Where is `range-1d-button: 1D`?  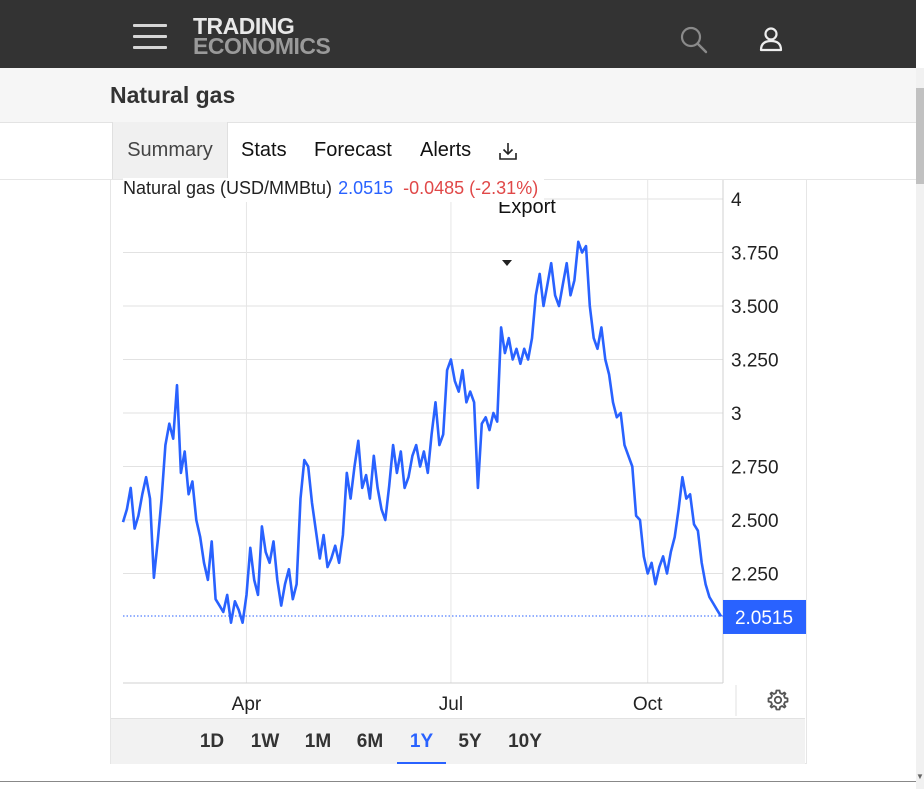
range-1d-button: 1D is located at coordinates (212, 741).